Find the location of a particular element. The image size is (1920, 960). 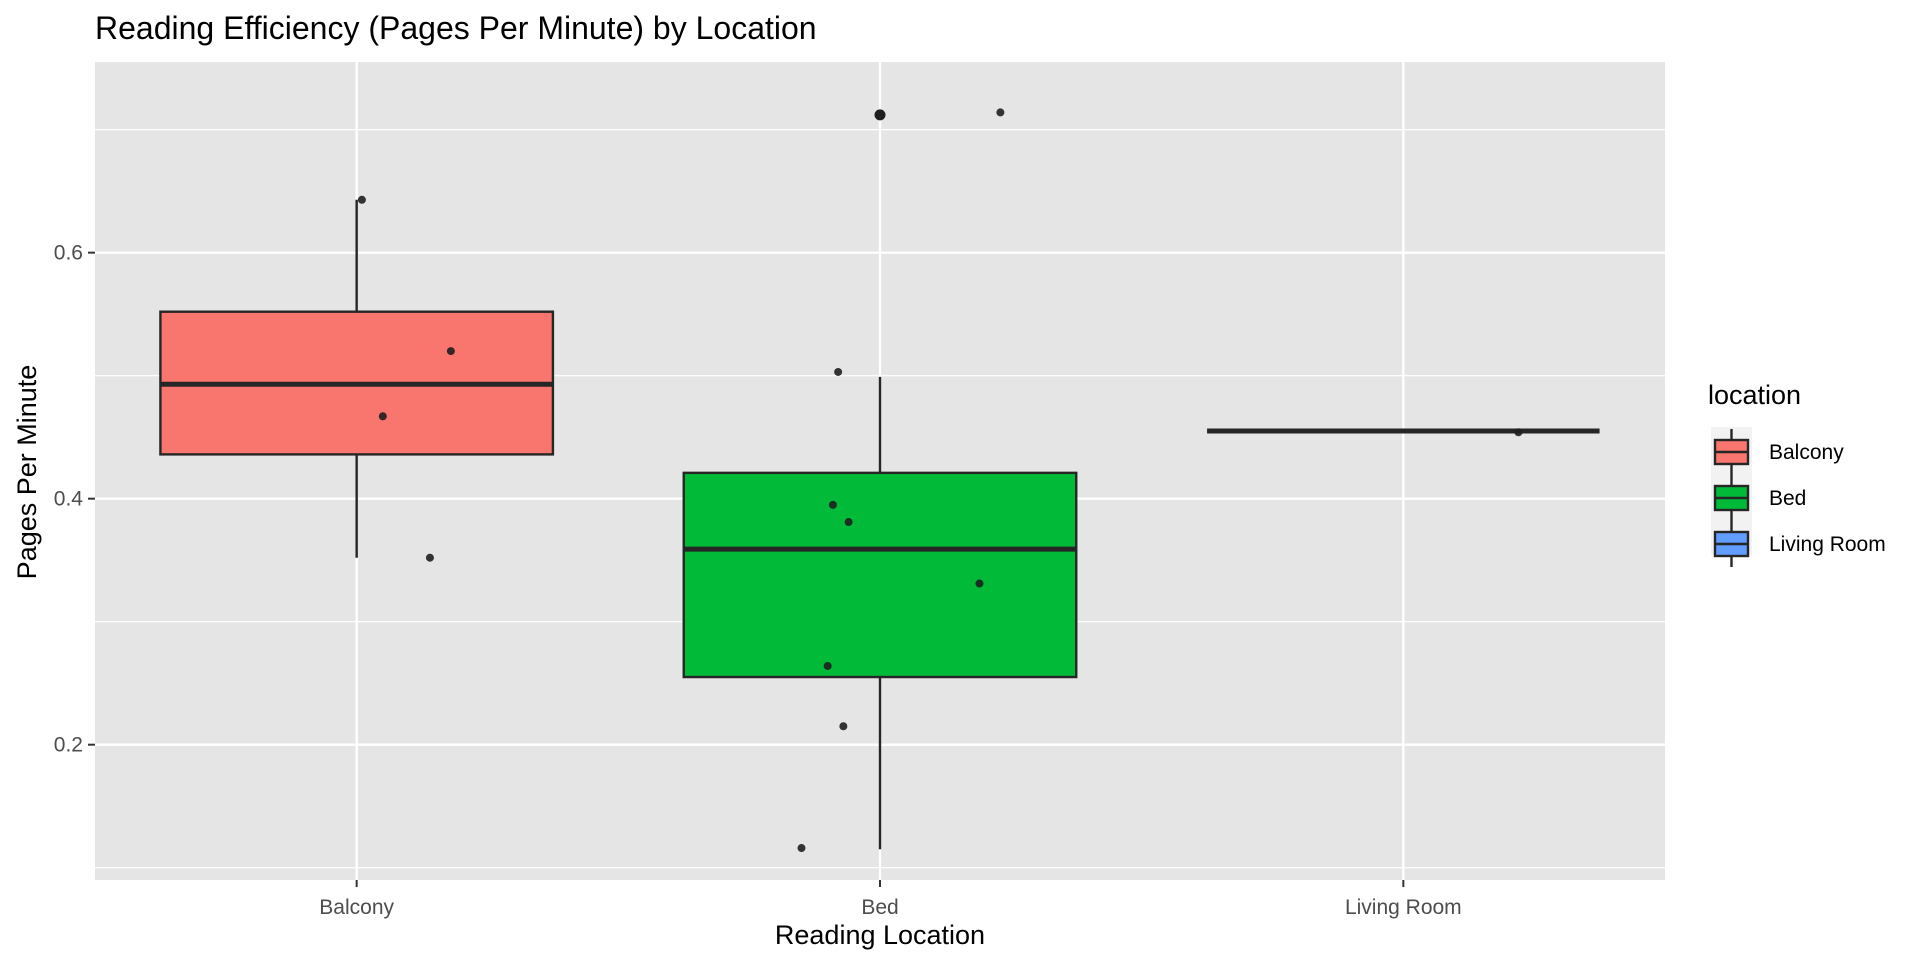

y-tick-label: 0.6 is located at coordinates (68, 253).